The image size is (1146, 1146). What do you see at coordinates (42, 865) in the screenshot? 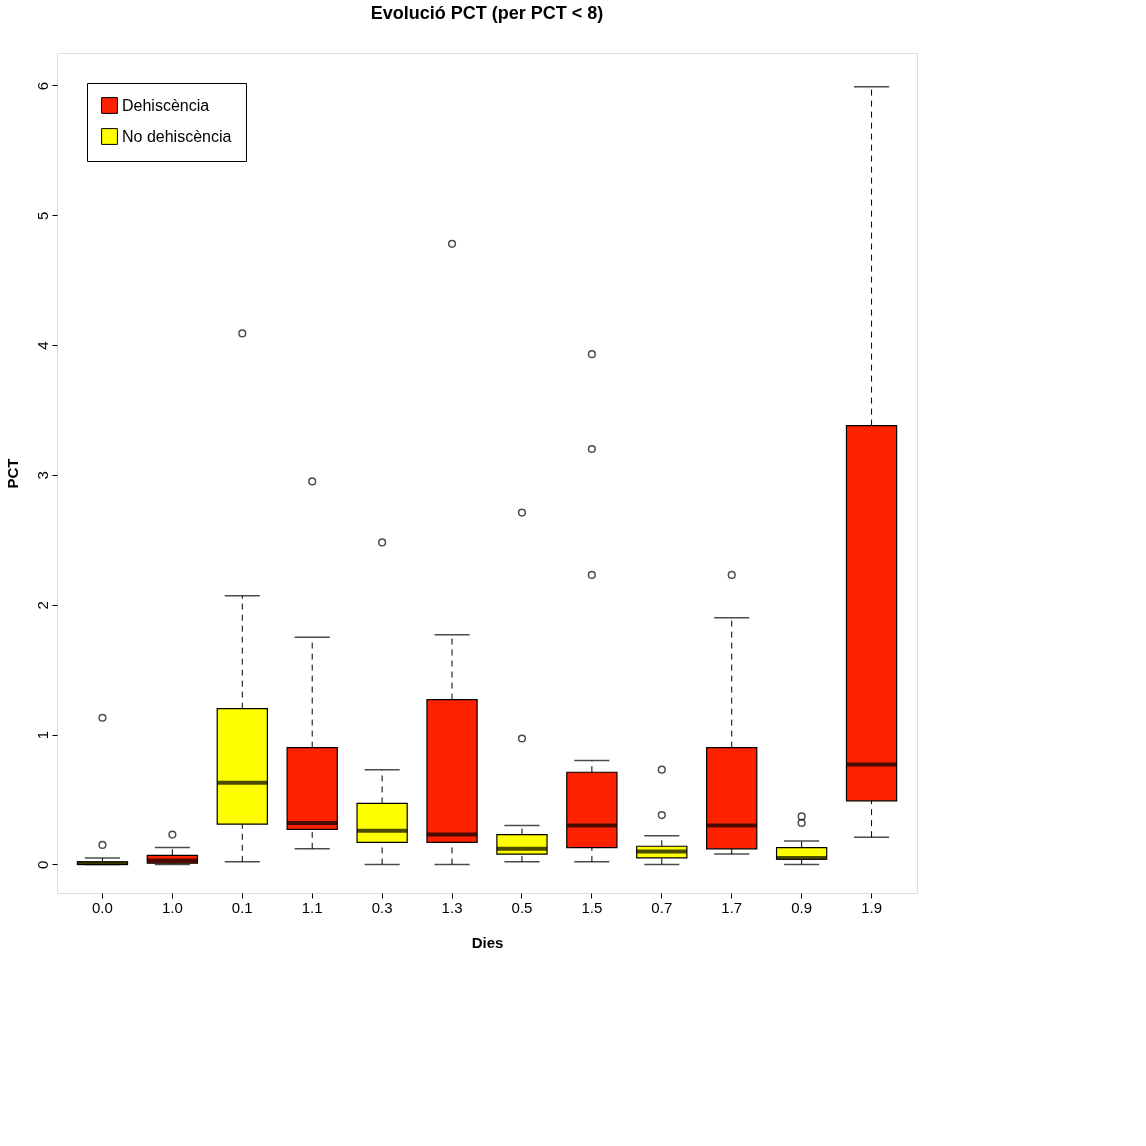
I see `y-tick-label: 0` at bounding box center [42, 865].